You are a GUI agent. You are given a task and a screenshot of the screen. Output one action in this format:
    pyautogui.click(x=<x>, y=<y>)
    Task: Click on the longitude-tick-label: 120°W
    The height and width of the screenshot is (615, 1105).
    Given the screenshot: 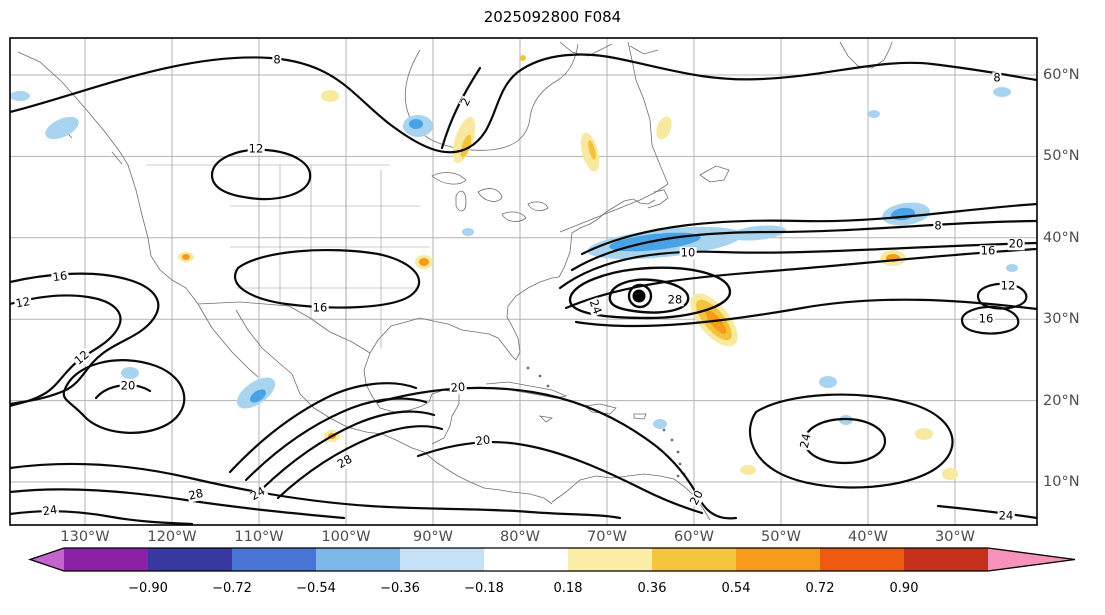 What is the action you would take?
    pyautogui.click(x=172, y=537)
    